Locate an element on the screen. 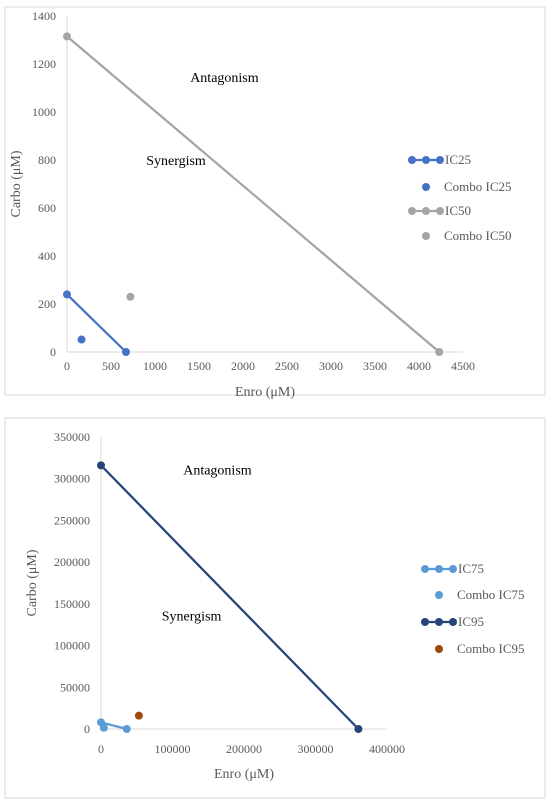 Image resolution: width=550 pixels, height=803 pixels. chart1-legend-label: Combo IC25 is located at coordinates (478, 186).